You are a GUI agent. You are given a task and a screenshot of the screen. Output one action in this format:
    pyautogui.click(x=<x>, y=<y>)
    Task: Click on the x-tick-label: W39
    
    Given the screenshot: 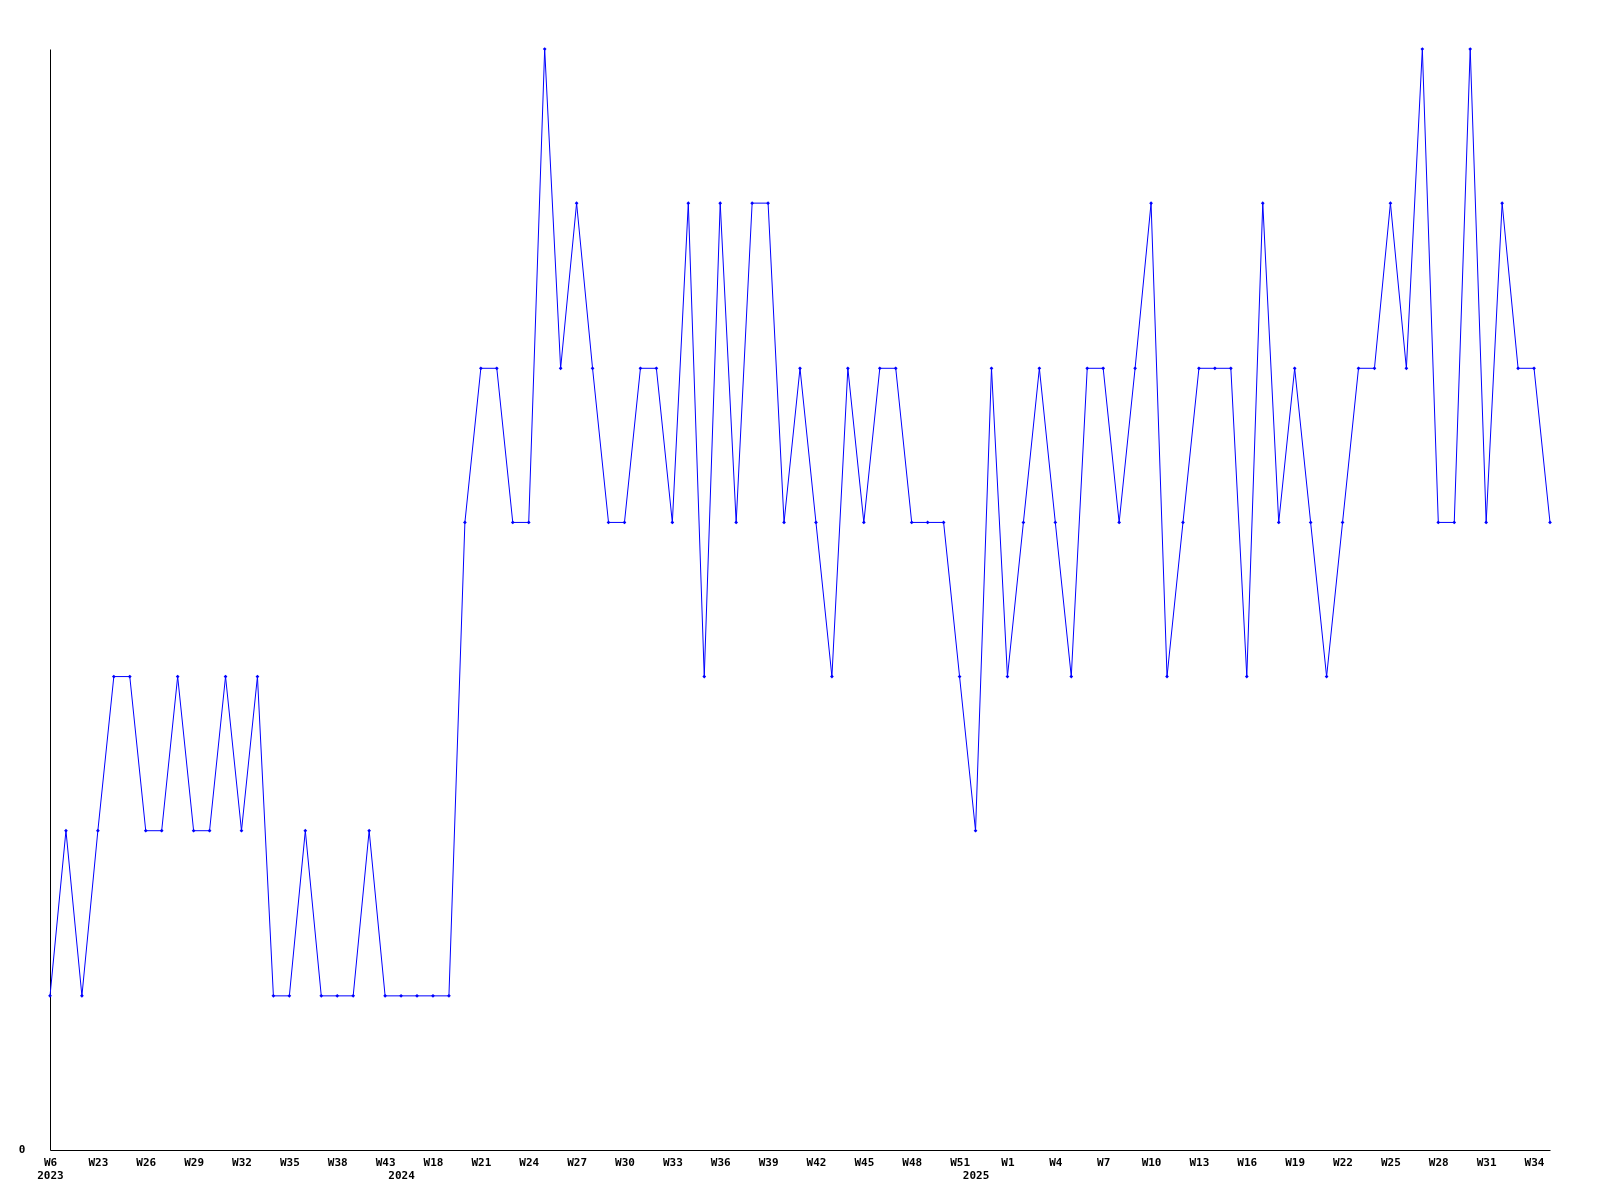 What is the action you would take?
    pyautogui.click(x=768, y=1162)
    